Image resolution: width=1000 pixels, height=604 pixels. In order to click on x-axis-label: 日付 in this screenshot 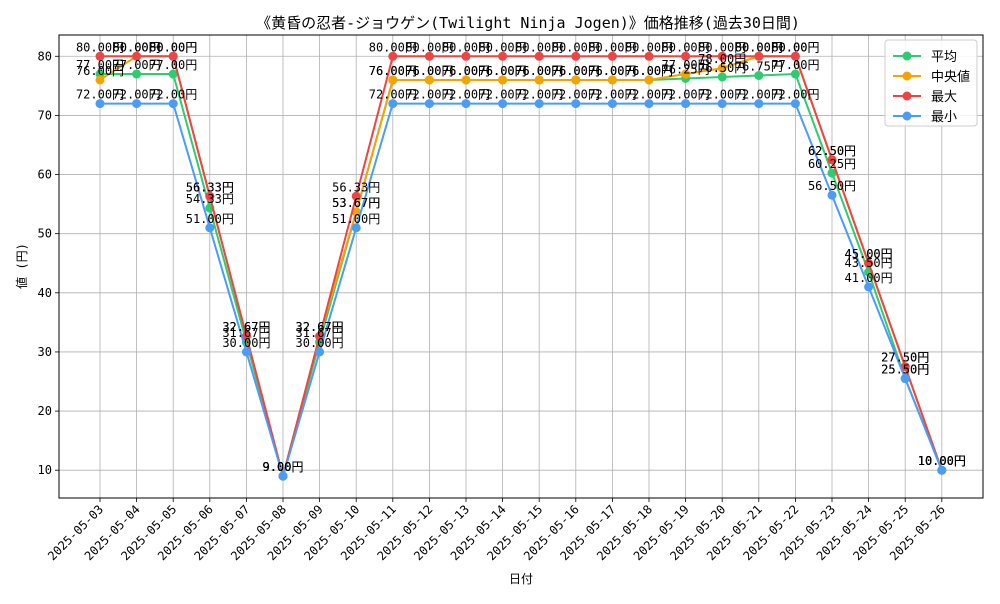, I will do `click(521, 579)`.